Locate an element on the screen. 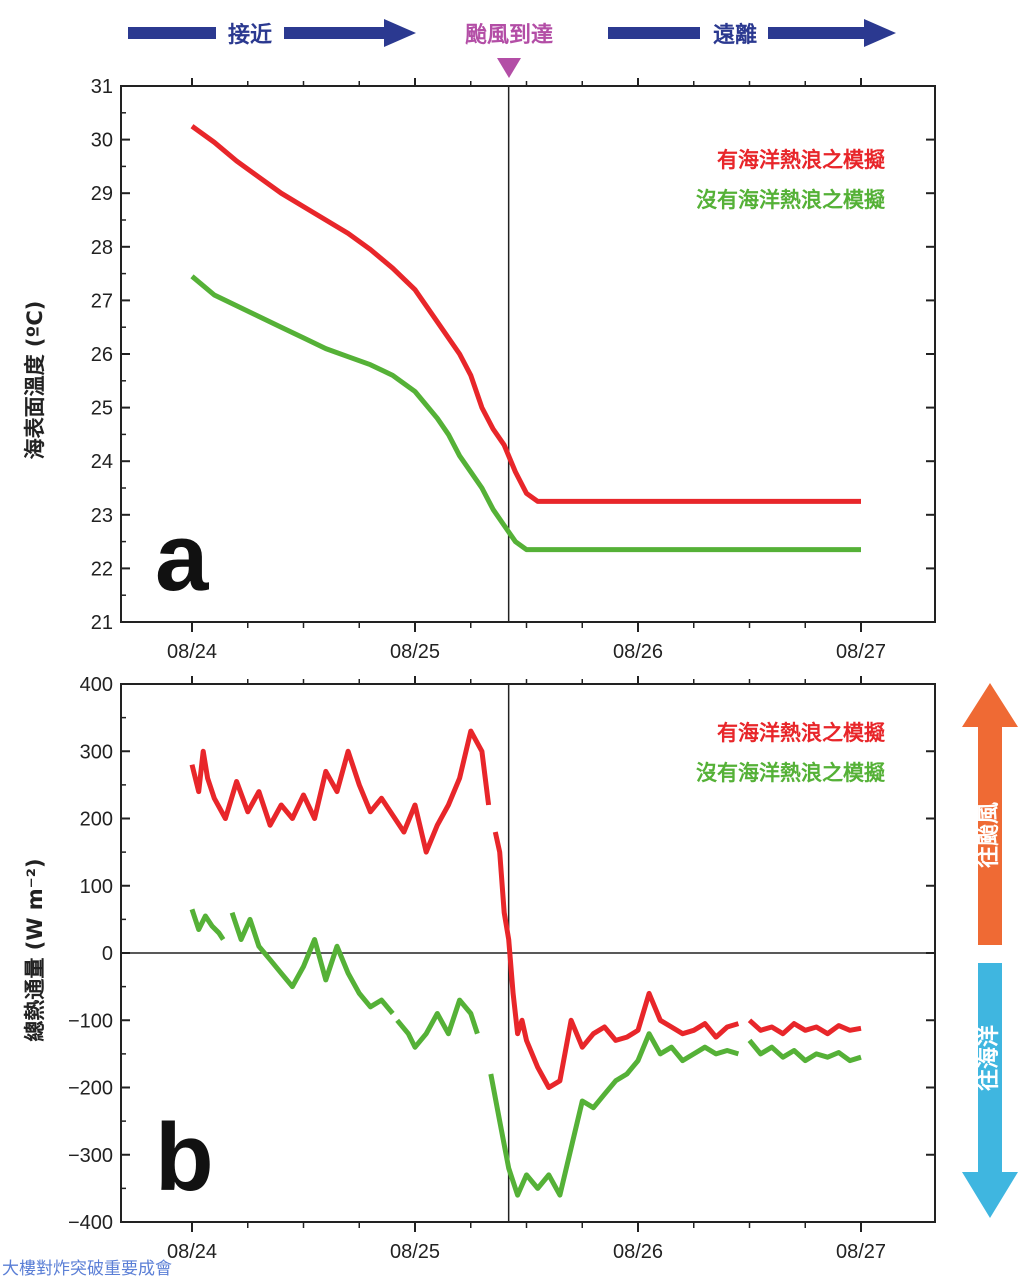  panel-b-ytick-label: 300 is located at coordinates (96, 752).